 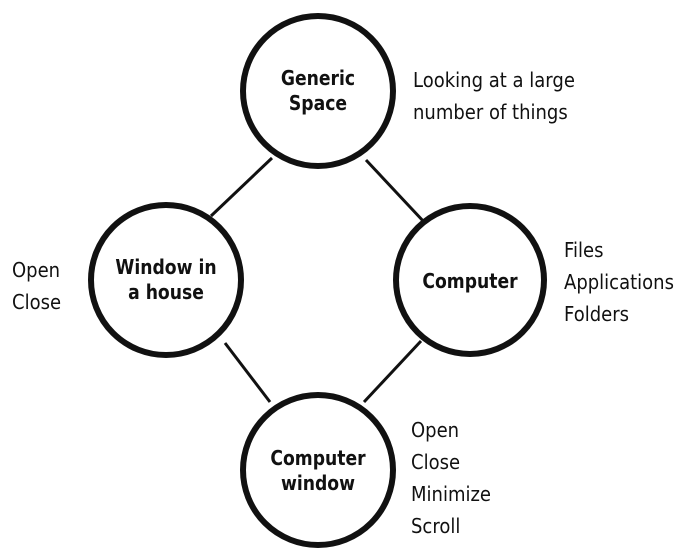 I want to click on node-window-in-house-circle, so click(x=166, y=280).